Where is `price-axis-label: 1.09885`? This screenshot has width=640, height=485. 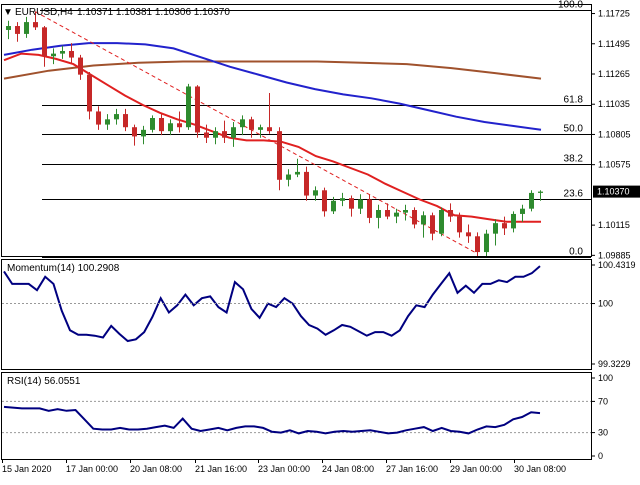
price-axis-label: 1.09885 is located at coordinates (614, 255).